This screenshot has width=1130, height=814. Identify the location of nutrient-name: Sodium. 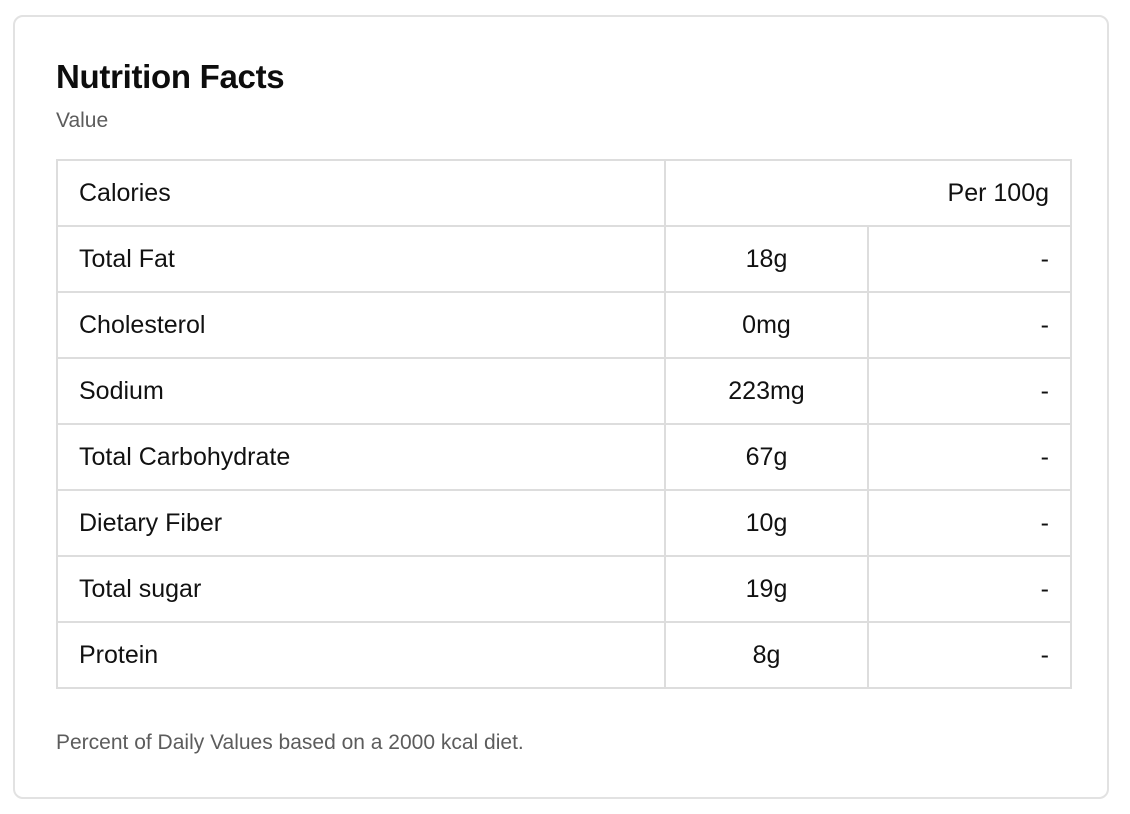
(361, 391).